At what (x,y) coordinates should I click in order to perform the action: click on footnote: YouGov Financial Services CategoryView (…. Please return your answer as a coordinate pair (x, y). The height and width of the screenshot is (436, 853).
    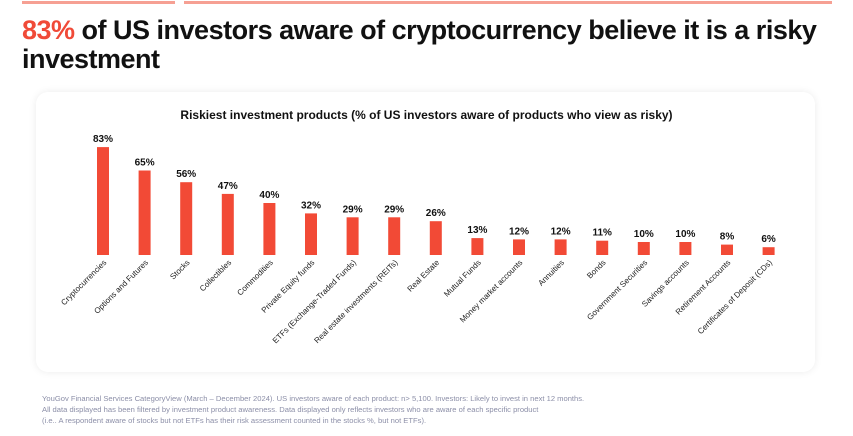
    Looking at the image, I should click on (313, 409).